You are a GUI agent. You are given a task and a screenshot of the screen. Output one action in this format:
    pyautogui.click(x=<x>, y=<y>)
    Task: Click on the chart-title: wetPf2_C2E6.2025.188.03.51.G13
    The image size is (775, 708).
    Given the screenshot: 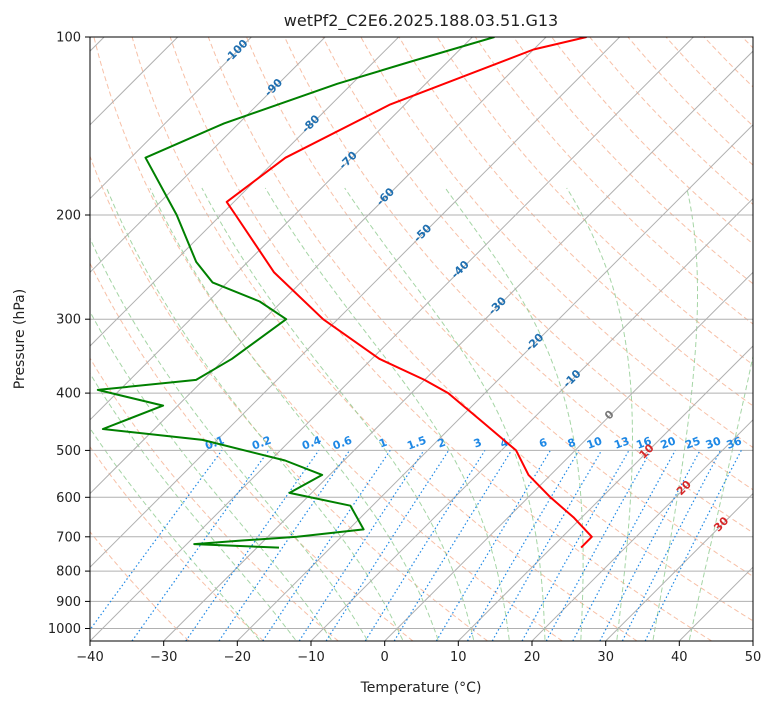 What is the action you would take?
    pyautogui.click(x=421, y=21)
    